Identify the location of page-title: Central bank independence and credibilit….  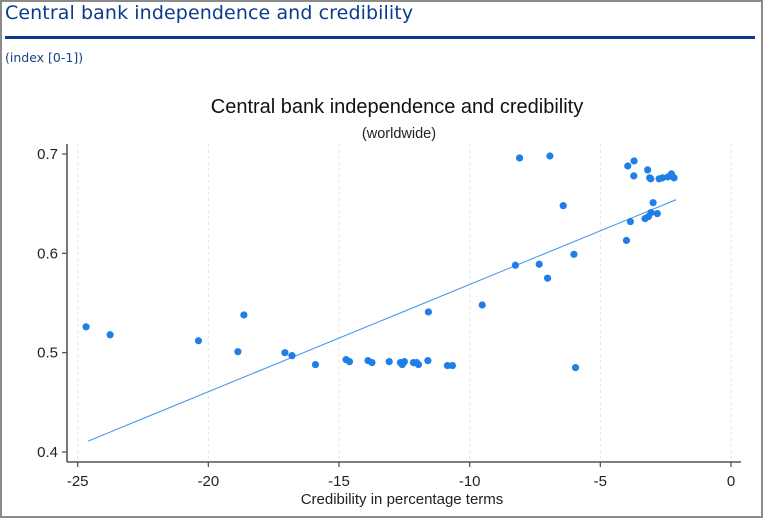
(209, 13).